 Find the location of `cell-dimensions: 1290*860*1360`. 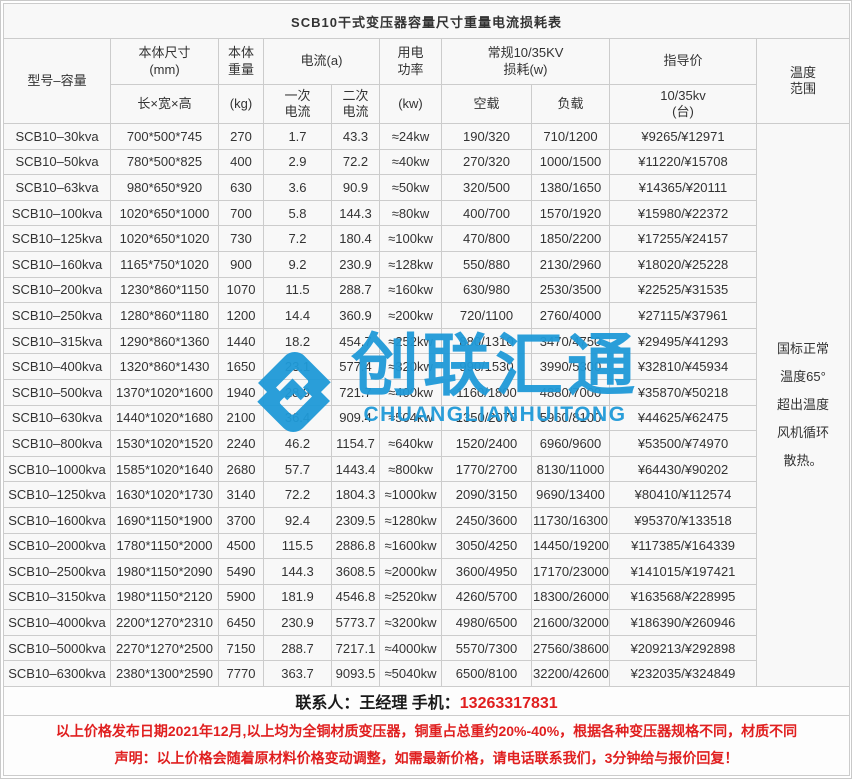

cell-dimensions: 1290*860*1360 is located at coordinates (164, 341).